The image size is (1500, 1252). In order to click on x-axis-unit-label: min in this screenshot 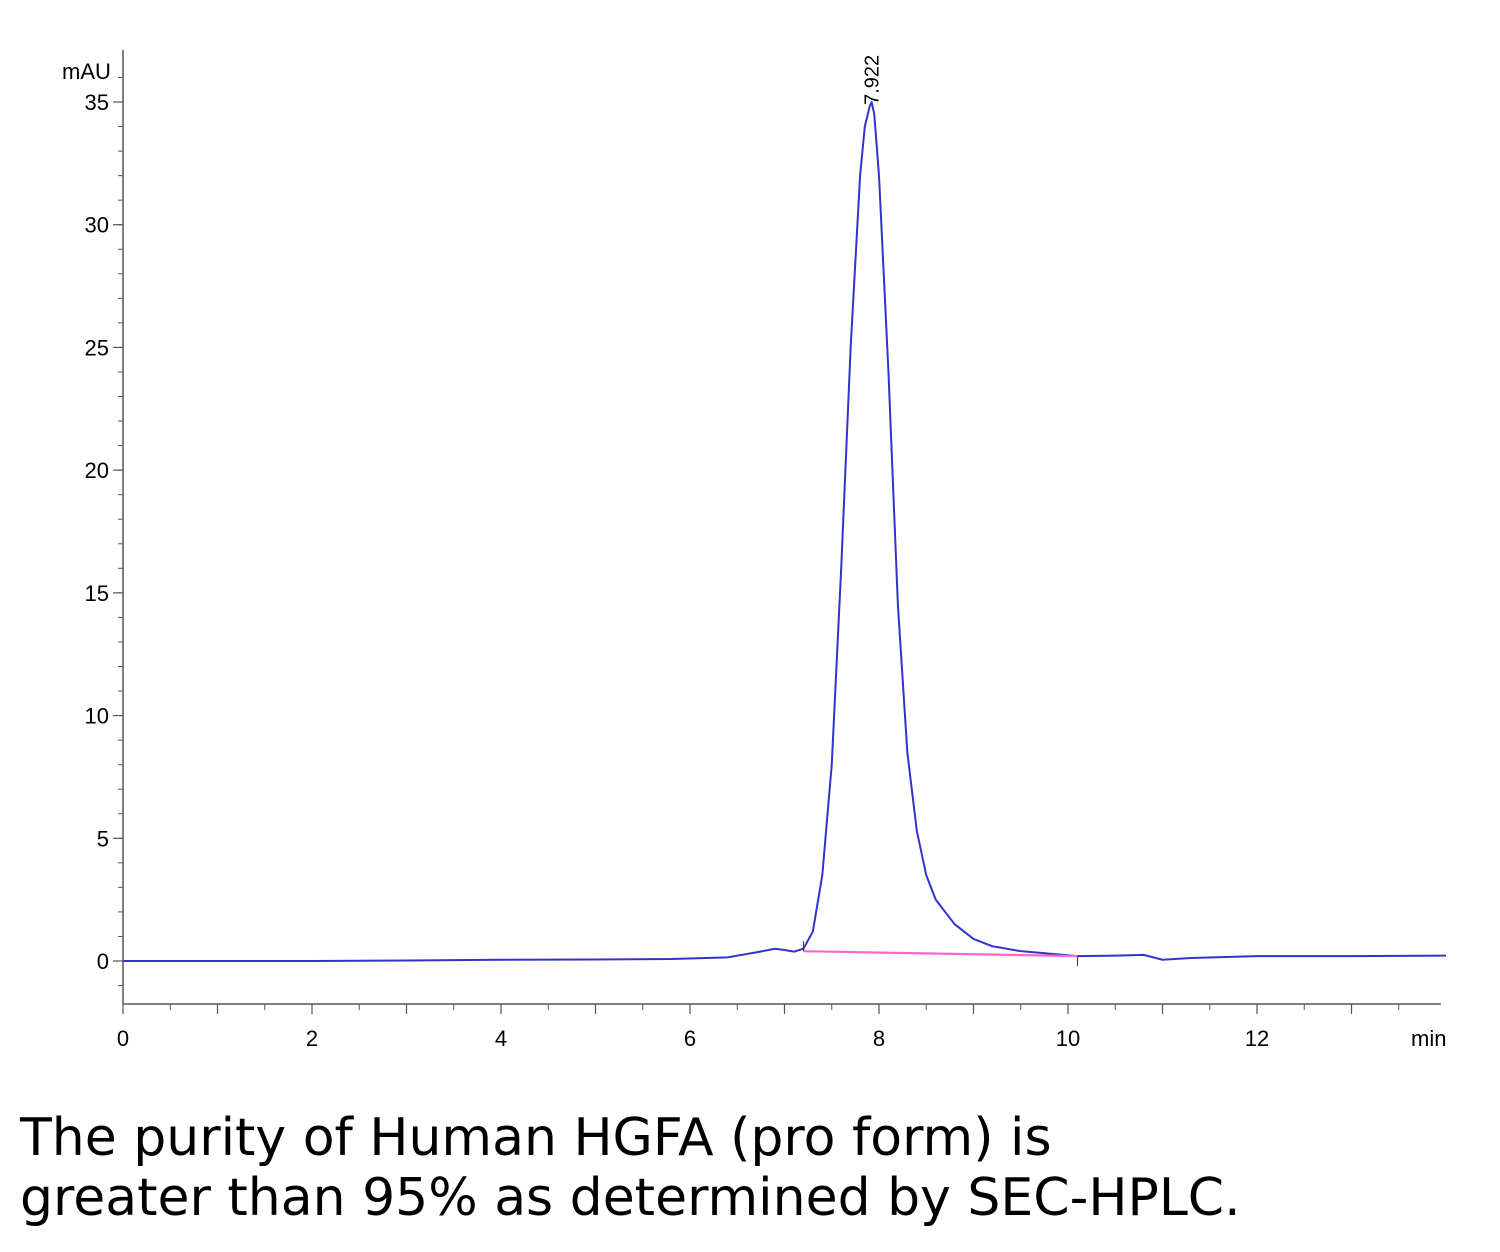, I will do `click(1428, 1038)`.